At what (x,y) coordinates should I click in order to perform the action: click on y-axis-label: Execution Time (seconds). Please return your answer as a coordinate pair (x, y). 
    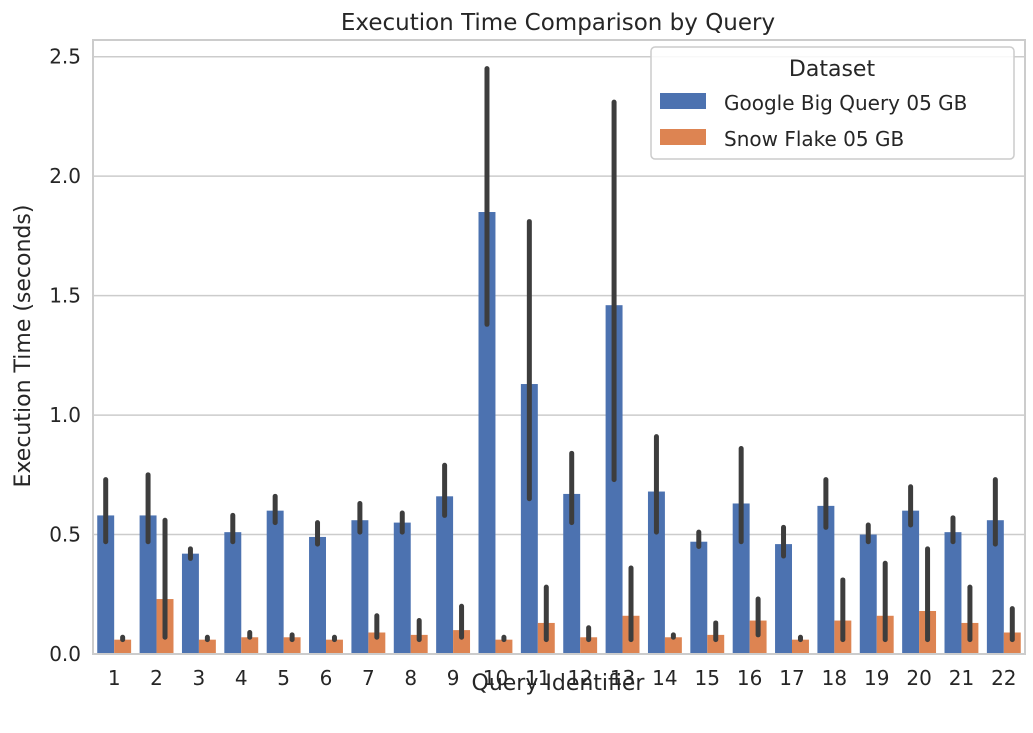
    Looking at the image, I should click on (23, 346).